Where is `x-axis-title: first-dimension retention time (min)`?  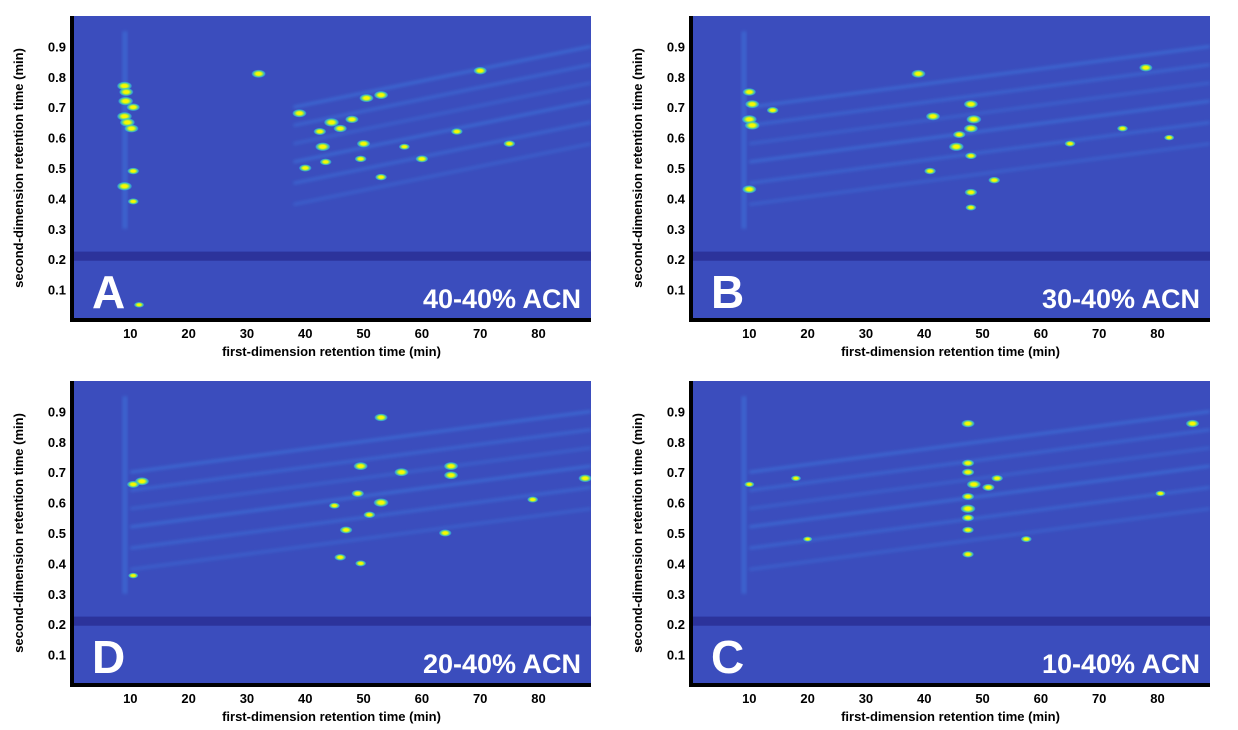
x-axis-title: first-dimension retention time (min) is located at coordinates (950, 716).